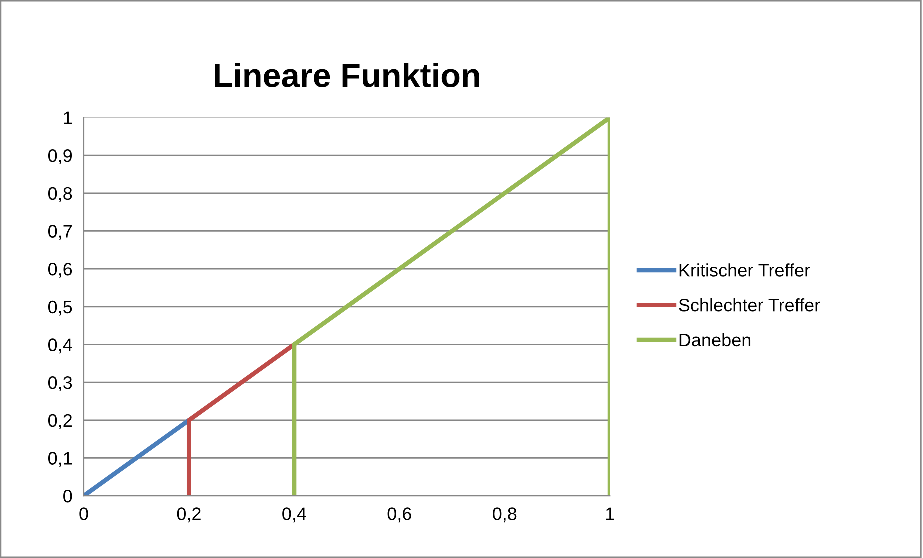 The height and width of the screenshot is (558, 923). What do you see at coordinates (294, 515) in the screenshot?
I see `x-tick-label: 0,4` at bounding box center [294, 515].